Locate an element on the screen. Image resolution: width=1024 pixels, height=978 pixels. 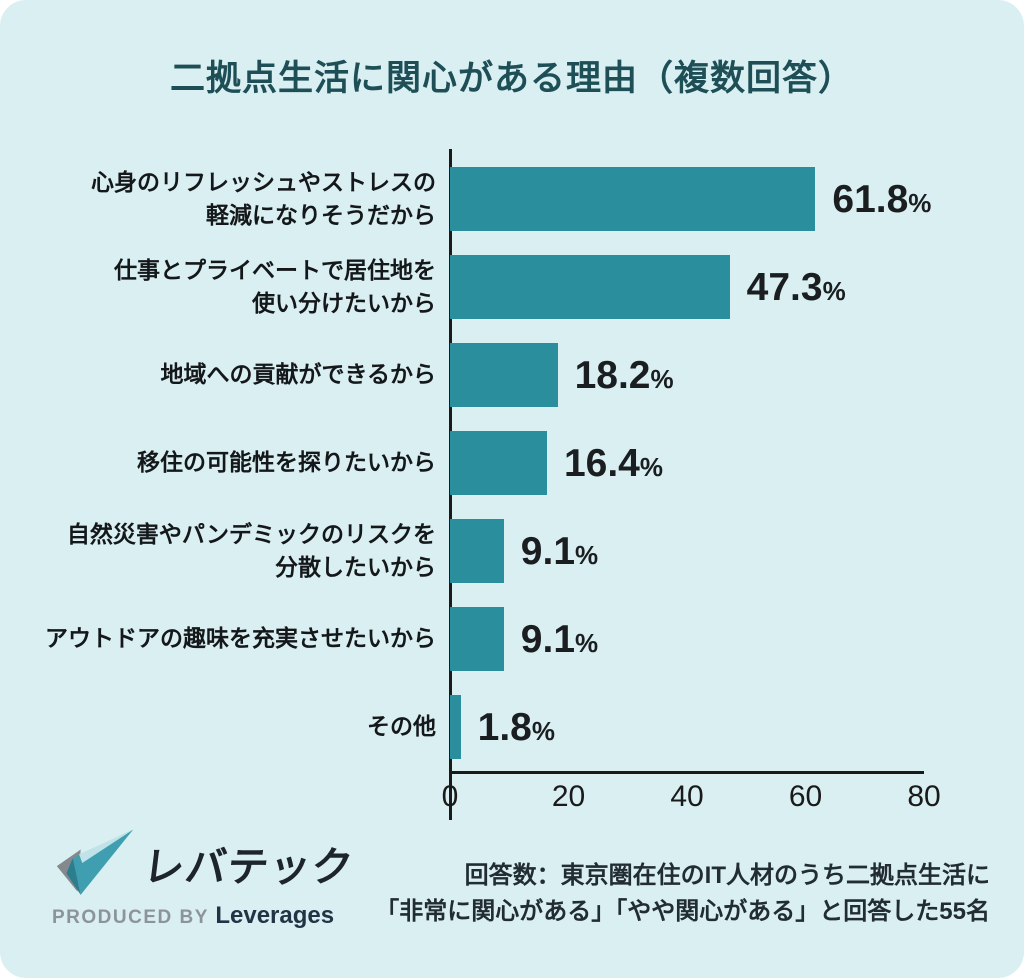
logo-lockup: レバテック is located at coordinates (204, 863).